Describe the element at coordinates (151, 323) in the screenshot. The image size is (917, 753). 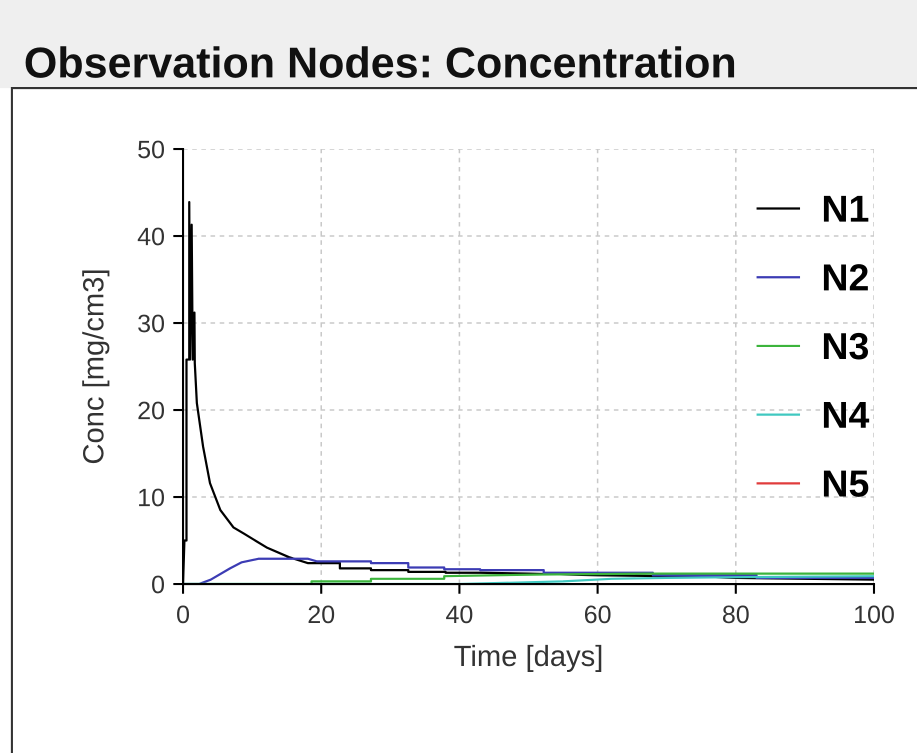
I see `y-tick-label: 30` at that location.